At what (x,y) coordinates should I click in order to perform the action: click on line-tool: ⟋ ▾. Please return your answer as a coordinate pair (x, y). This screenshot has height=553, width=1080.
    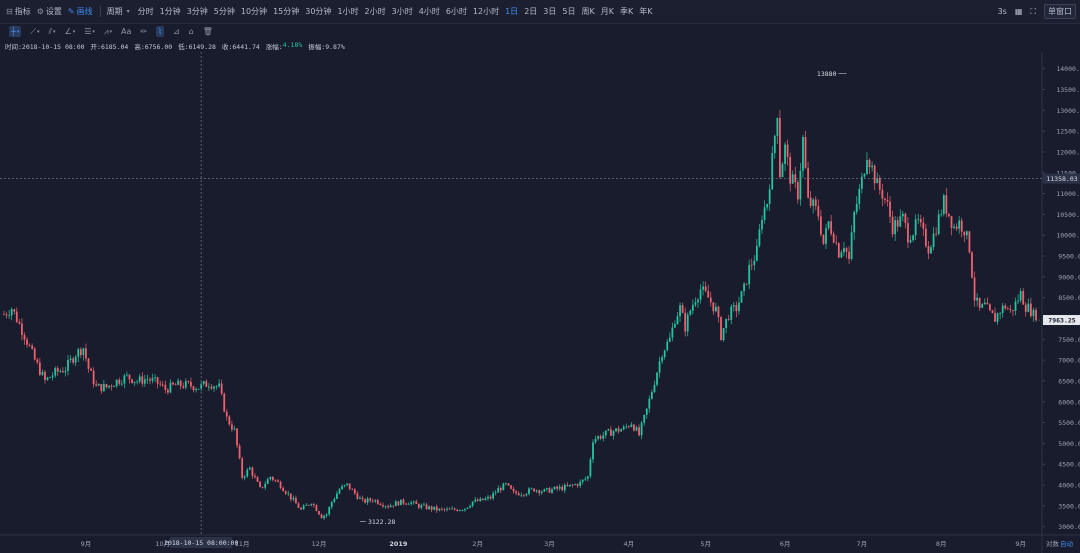
    Looking at the image, I should click on (34, 32).